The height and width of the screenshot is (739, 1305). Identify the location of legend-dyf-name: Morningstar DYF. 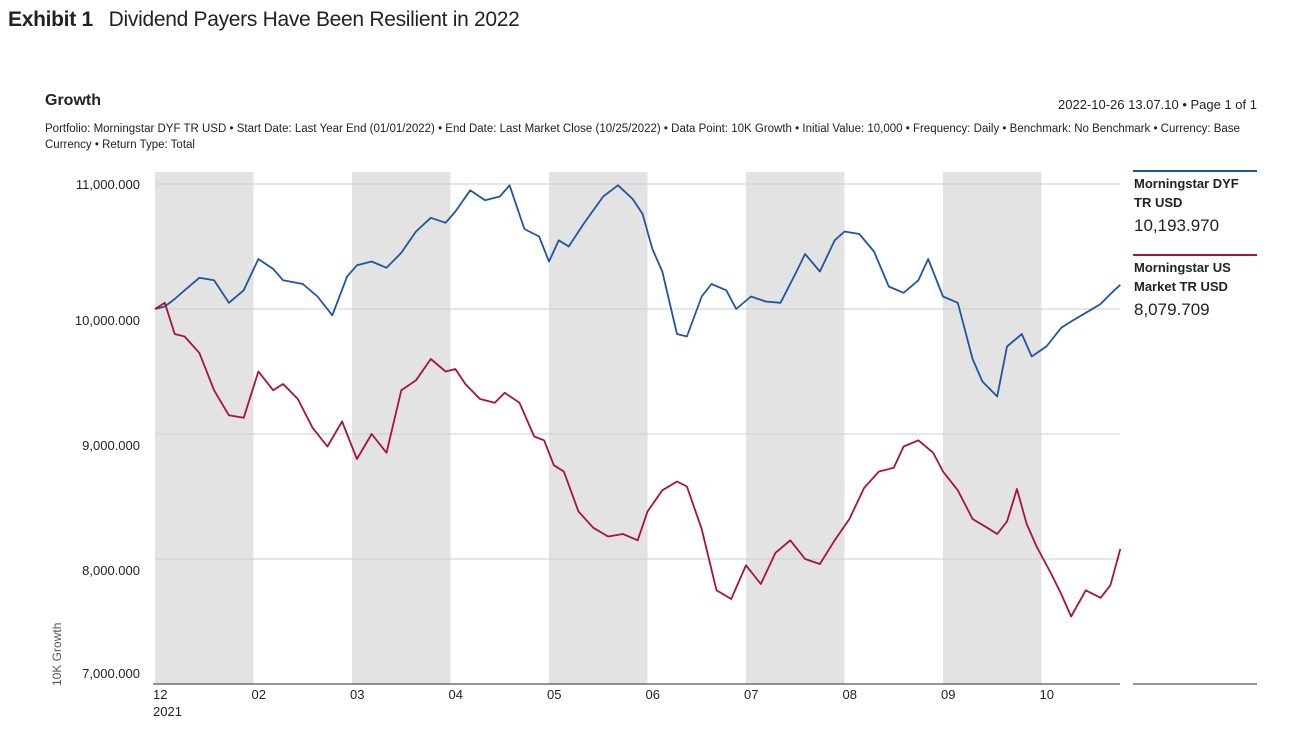
(1186, 183).